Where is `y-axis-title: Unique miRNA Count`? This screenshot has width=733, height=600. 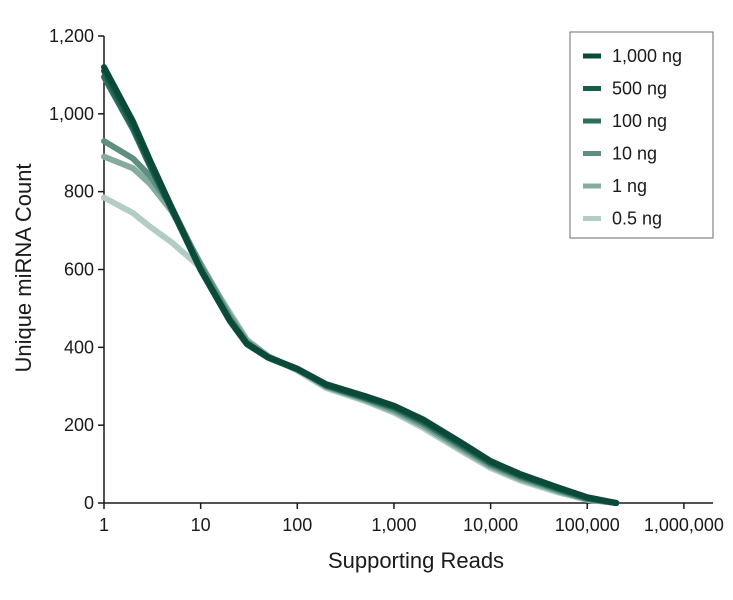 y-axis-title: Unique miRNA Count is located at coordinates (23, 267).